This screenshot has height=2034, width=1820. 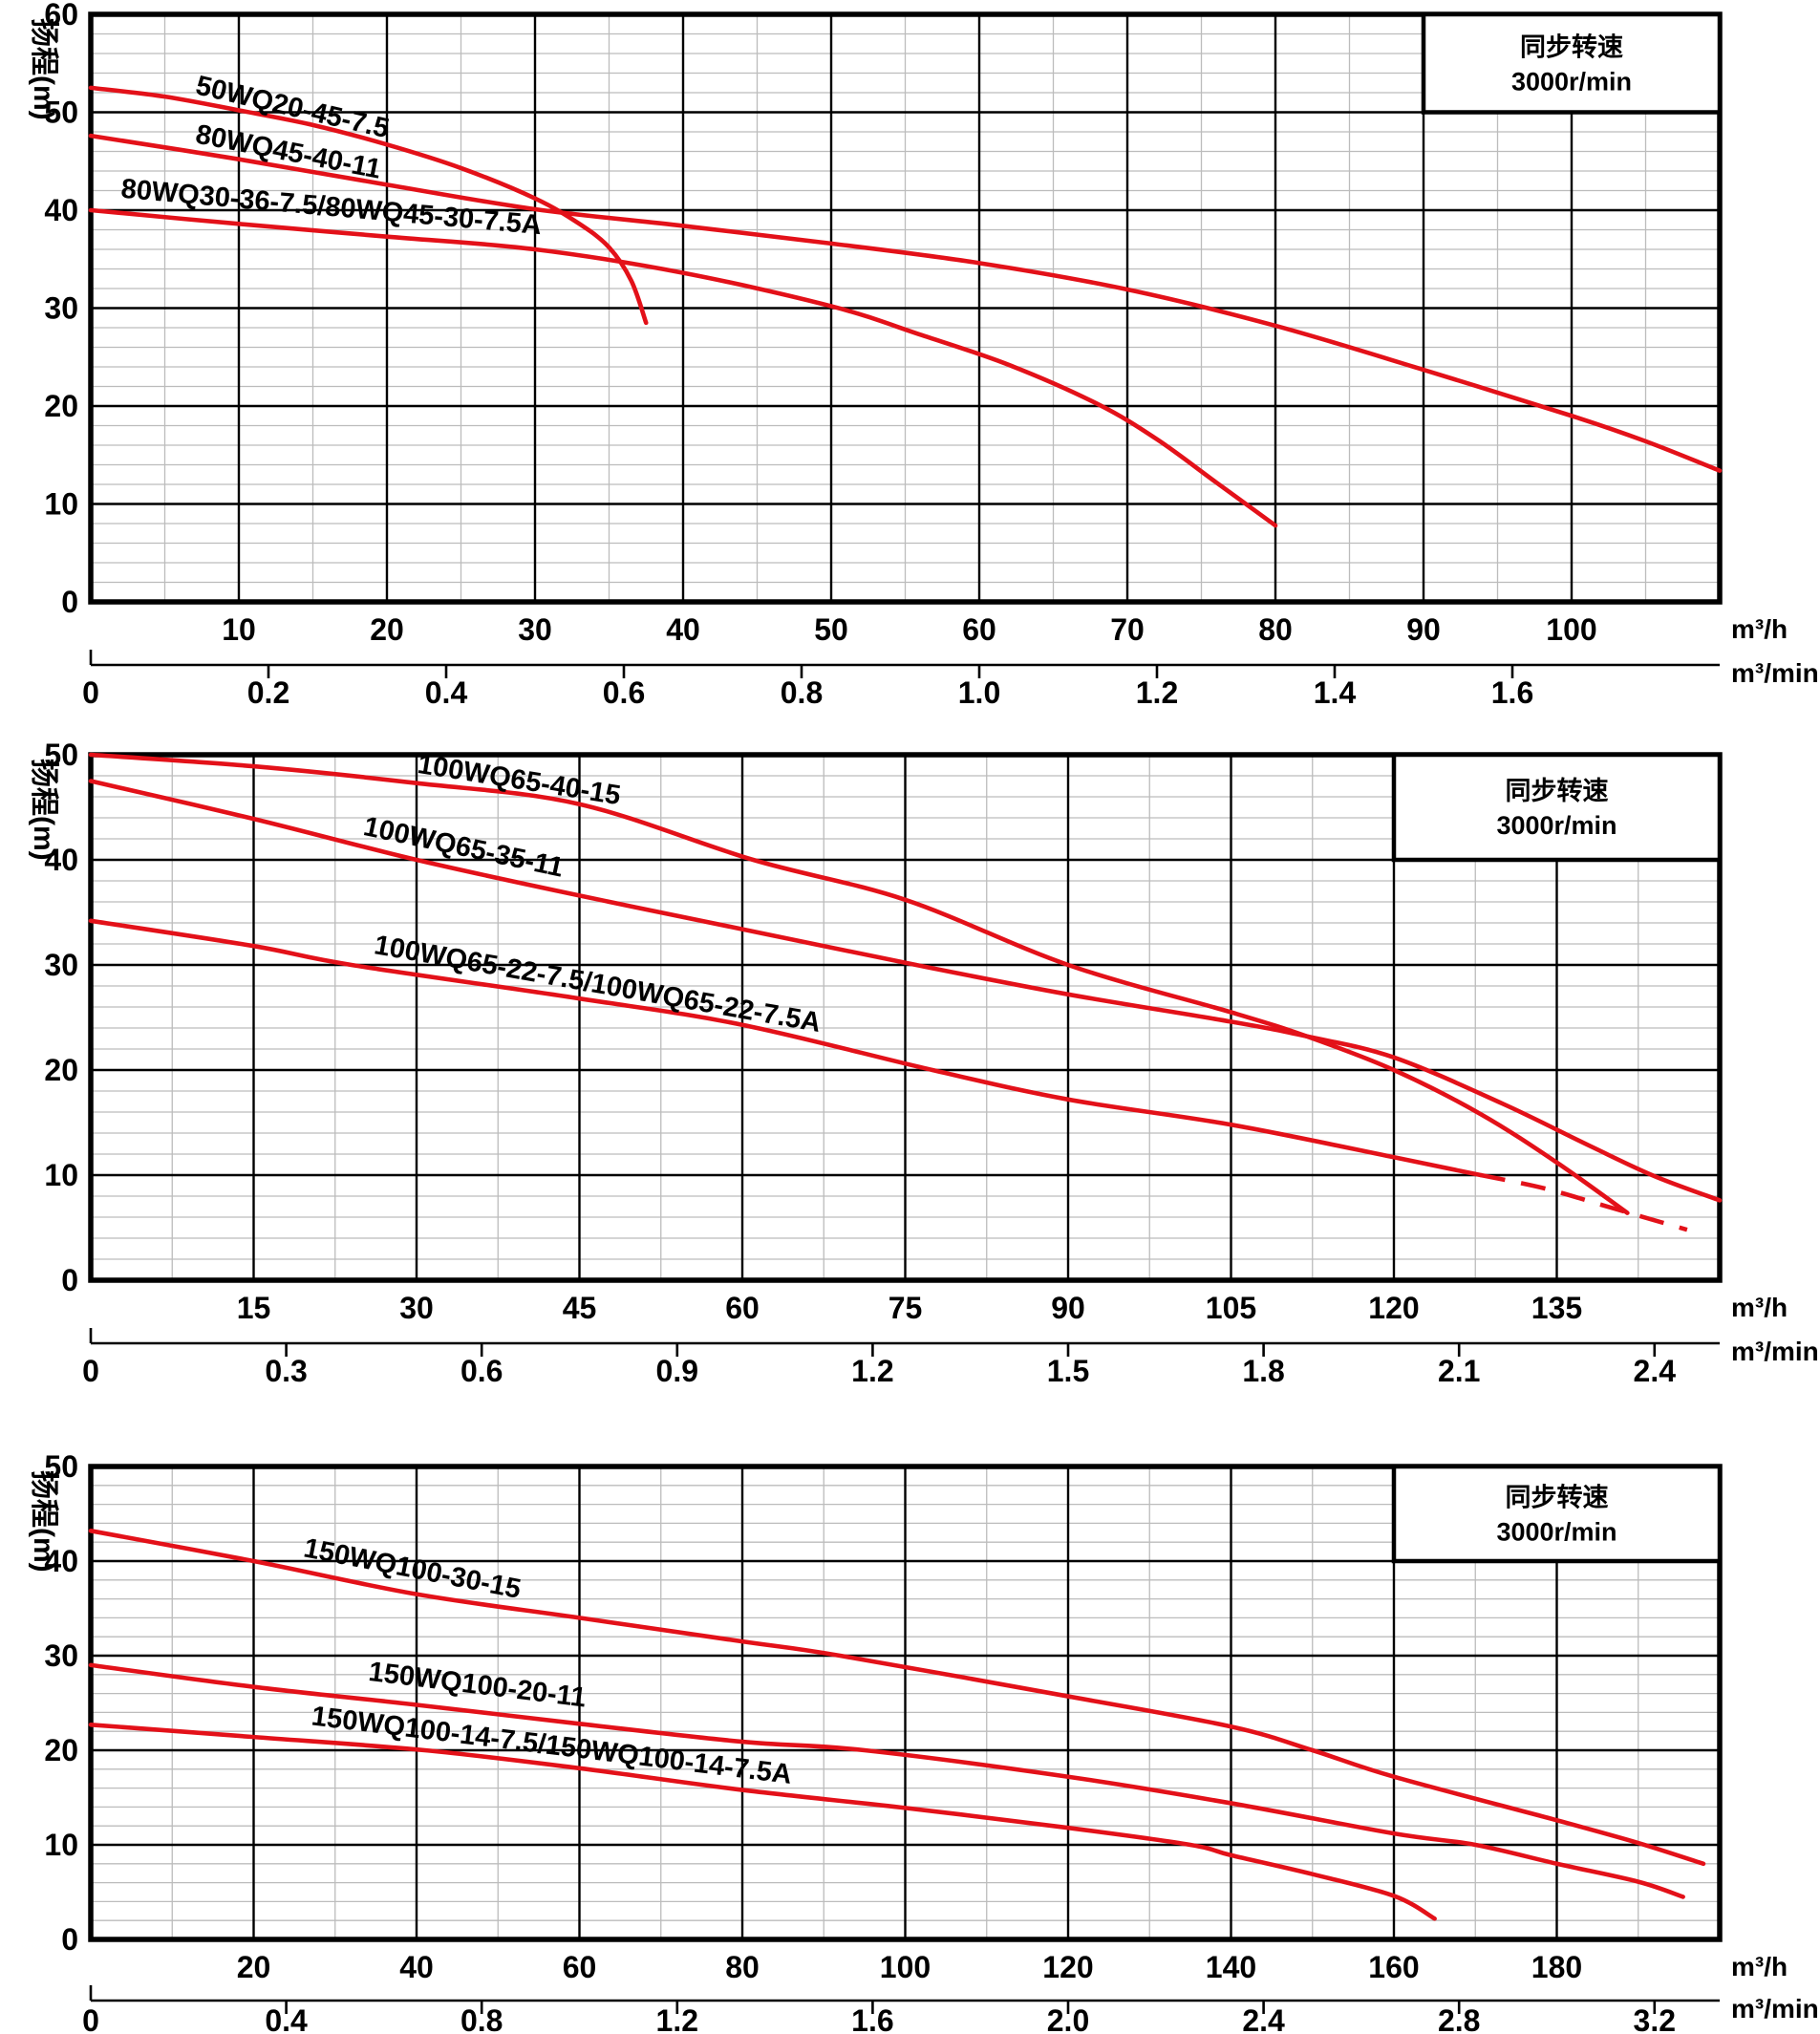 What do you see at coordinates (1335, 692) in the screenshot?
I see `chart-1-x-tick-label-min: 1.4` at bounding box center [1335, 692].